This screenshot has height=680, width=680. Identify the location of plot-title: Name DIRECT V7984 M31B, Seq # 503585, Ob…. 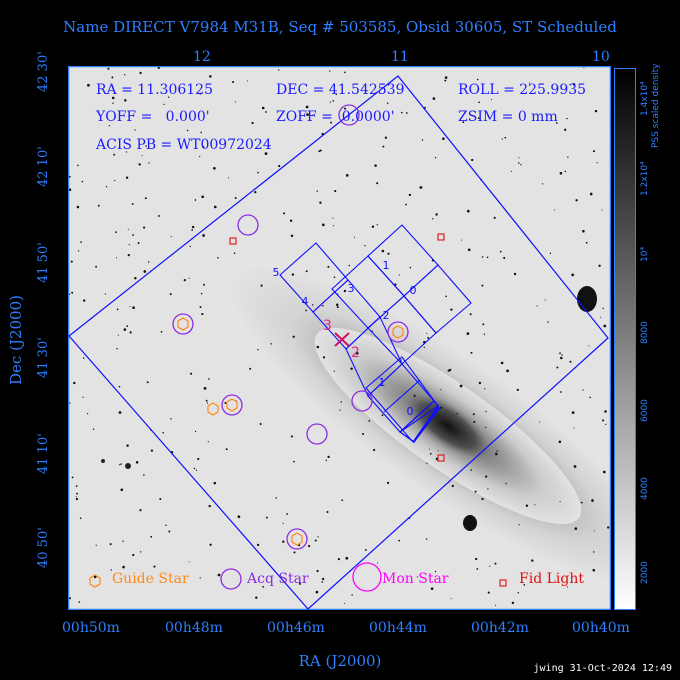
(340, 27).